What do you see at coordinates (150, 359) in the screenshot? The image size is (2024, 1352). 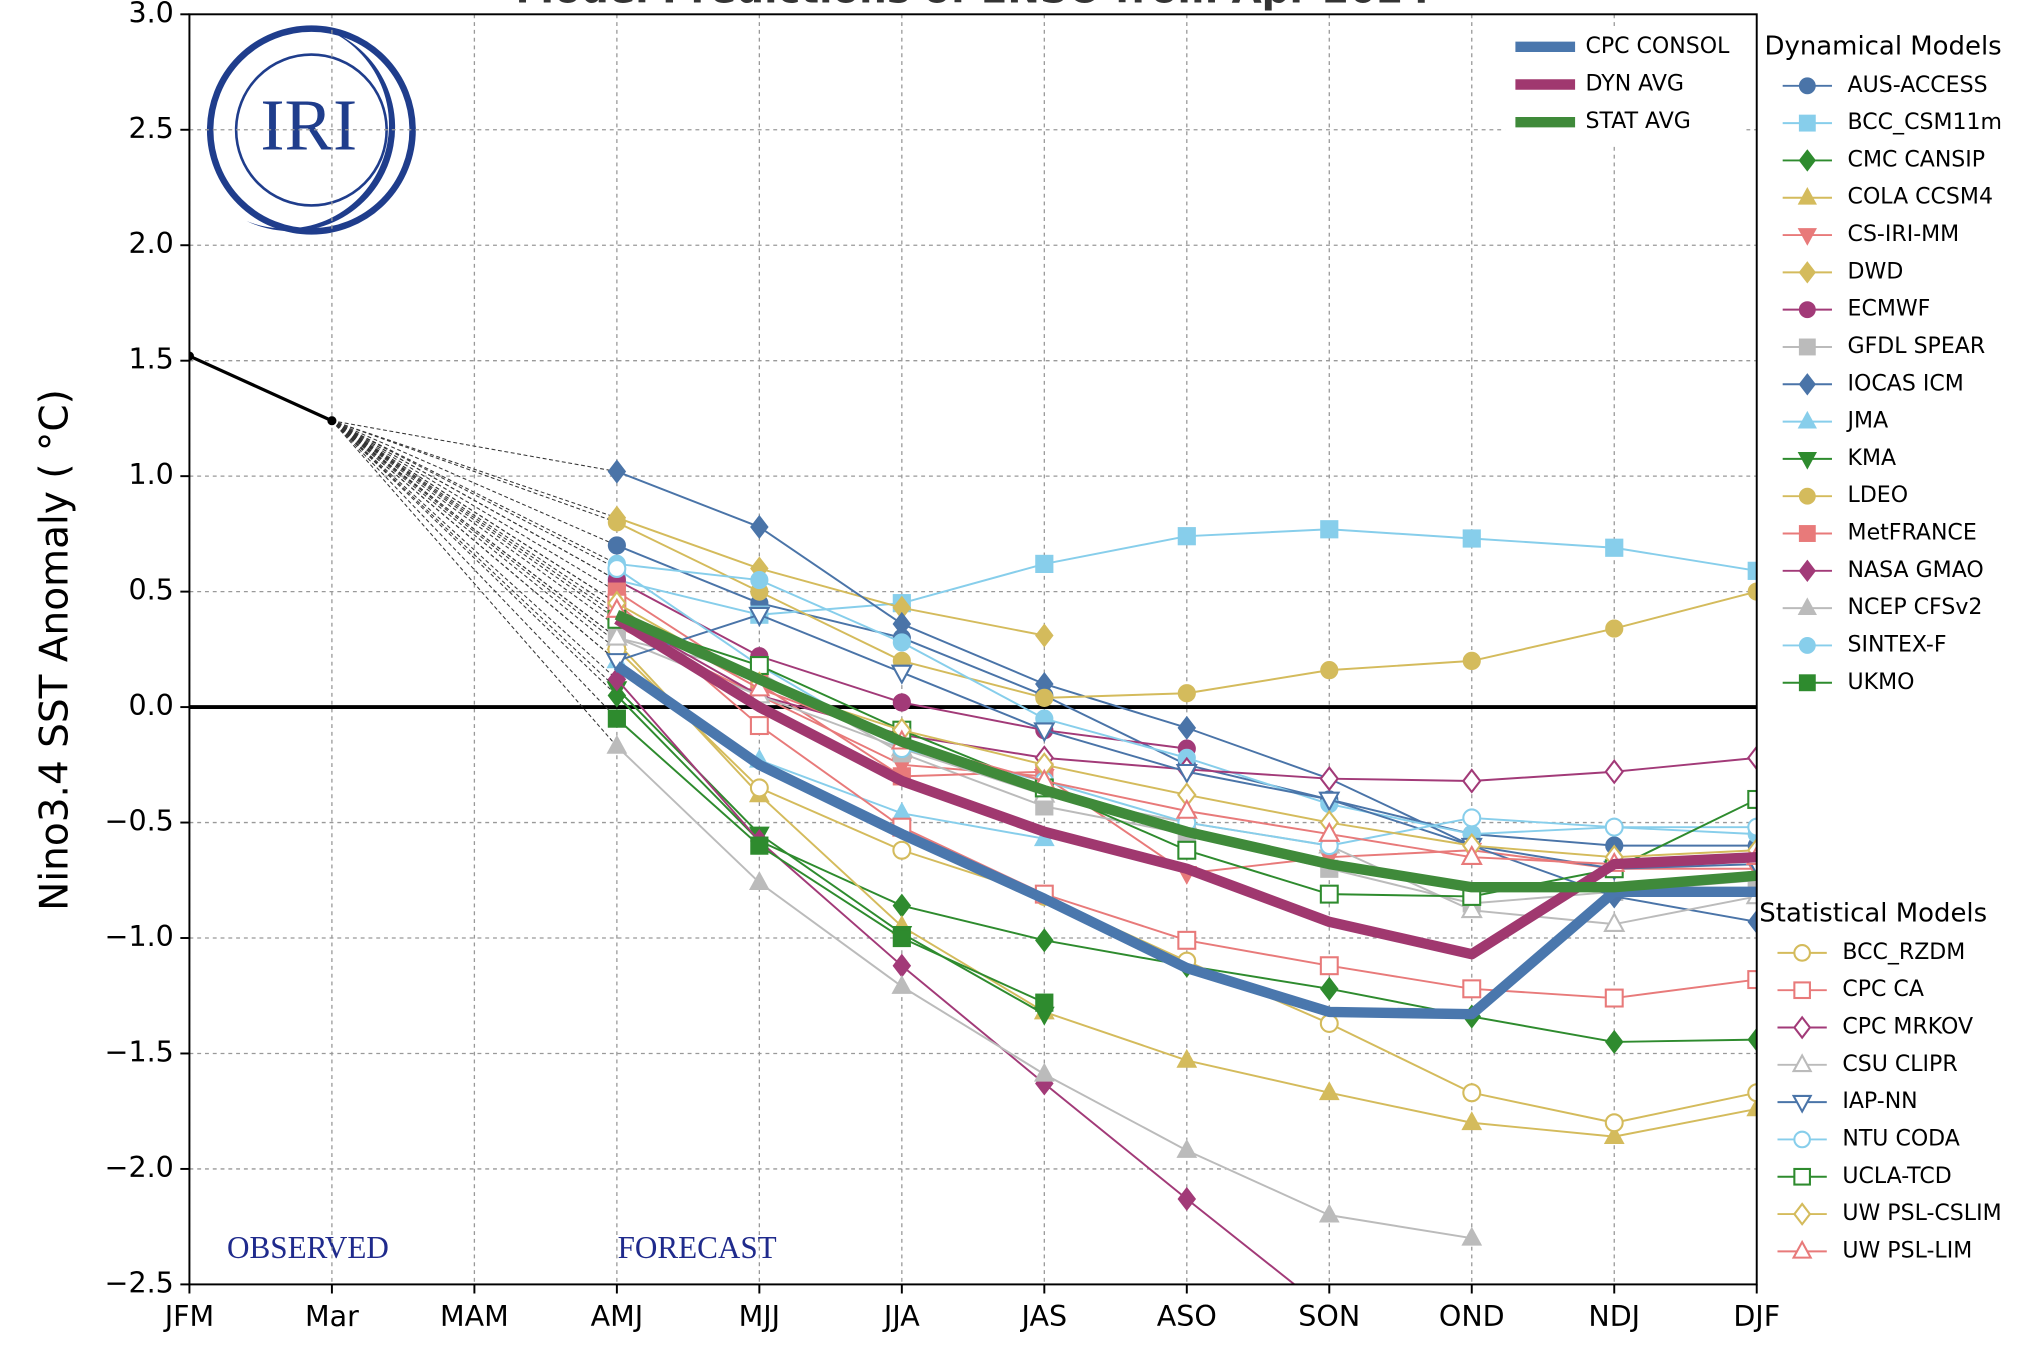 I see `y-tick-label: 1.5` at bounding box center [150, 359].